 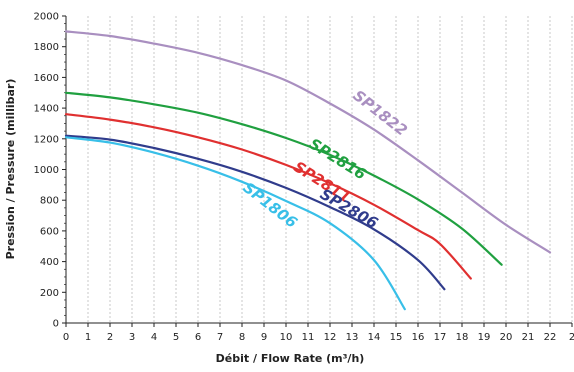 What do you see at coordinates (380, 112) in the screenshot?
I see `series-label-sp1822: SP1822` at bounding box center [380, 112].